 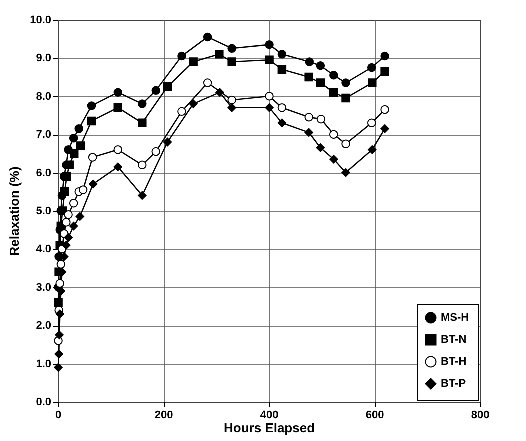 I want to click on y-tick-label: 5.0, so click(x=44, y=212).